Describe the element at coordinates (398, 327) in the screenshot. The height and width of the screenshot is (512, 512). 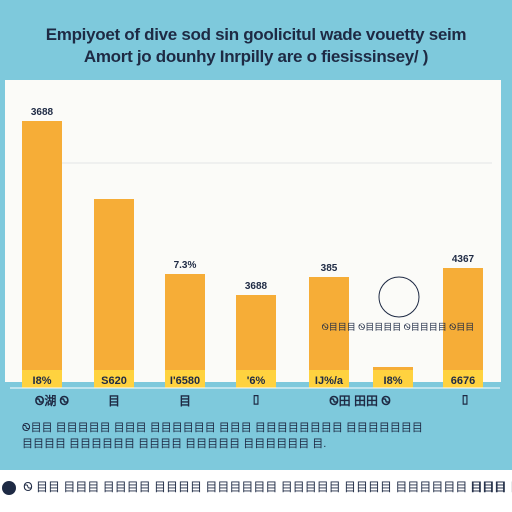
I see `annotation-text: Ꮻ目目目 Ꮻ目目目目 Ꮻ目目目目 Ꮻ目目` at that location.